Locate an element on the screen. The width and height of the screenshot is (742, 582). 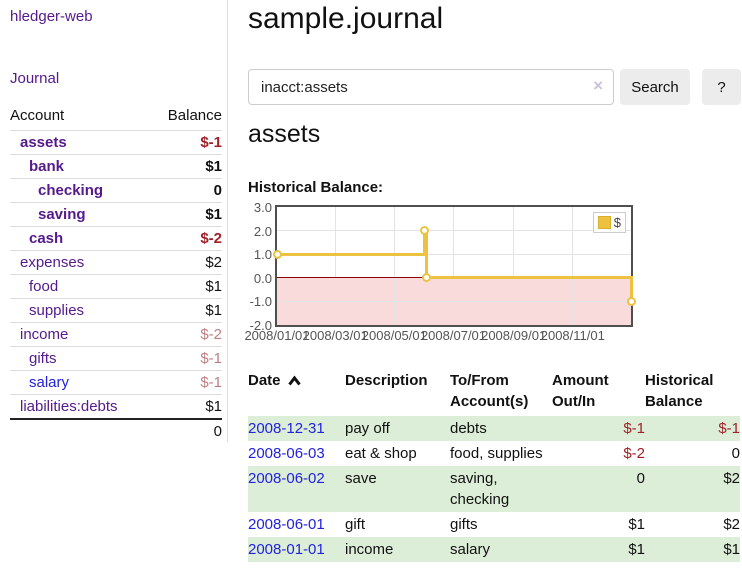
brand-link: hledger-web is located at coordinates (51, 16).